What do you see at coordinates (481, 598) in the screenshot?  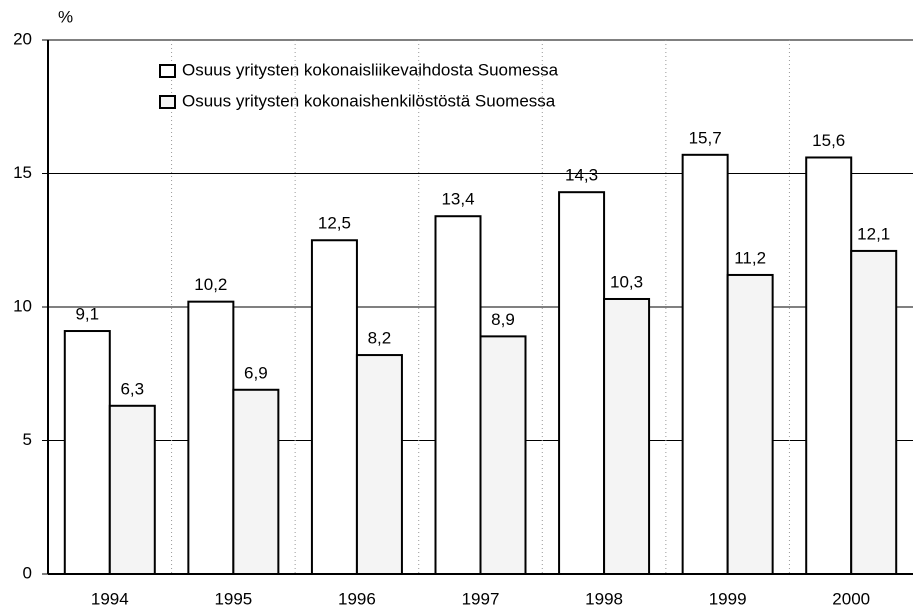 I see `x-tick-label: 1997` at bounding box center [481, 598].